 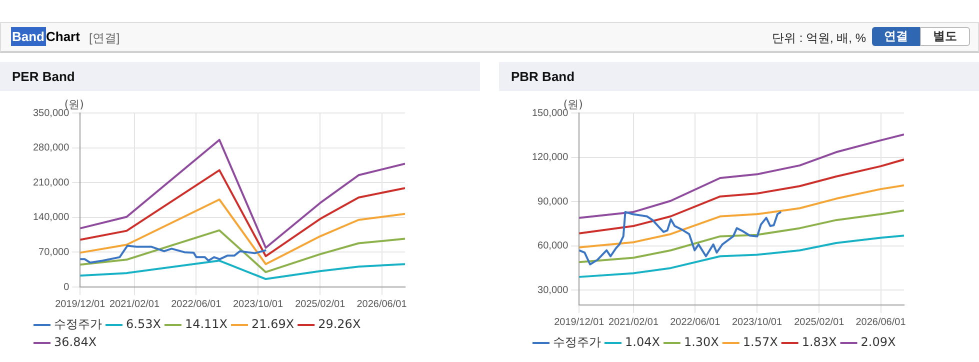 What do you see at coordinates (240, 76) in the screenshot?
I see `chart-title: PER Band` at bounding box center [240, 76].